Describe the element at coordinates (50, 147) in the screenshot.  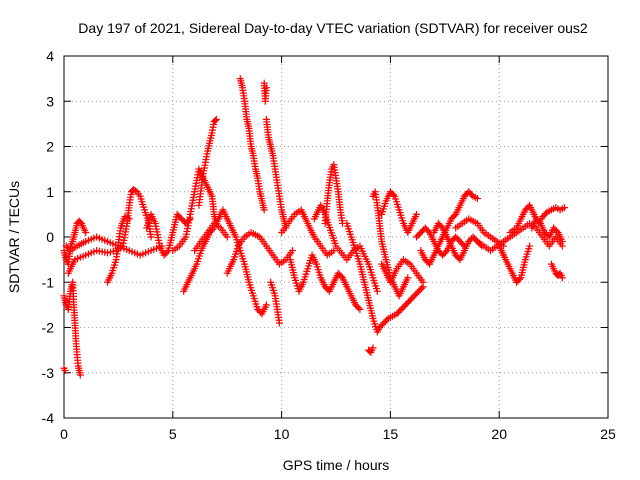
I see `y-tick-label: 2` at that location.